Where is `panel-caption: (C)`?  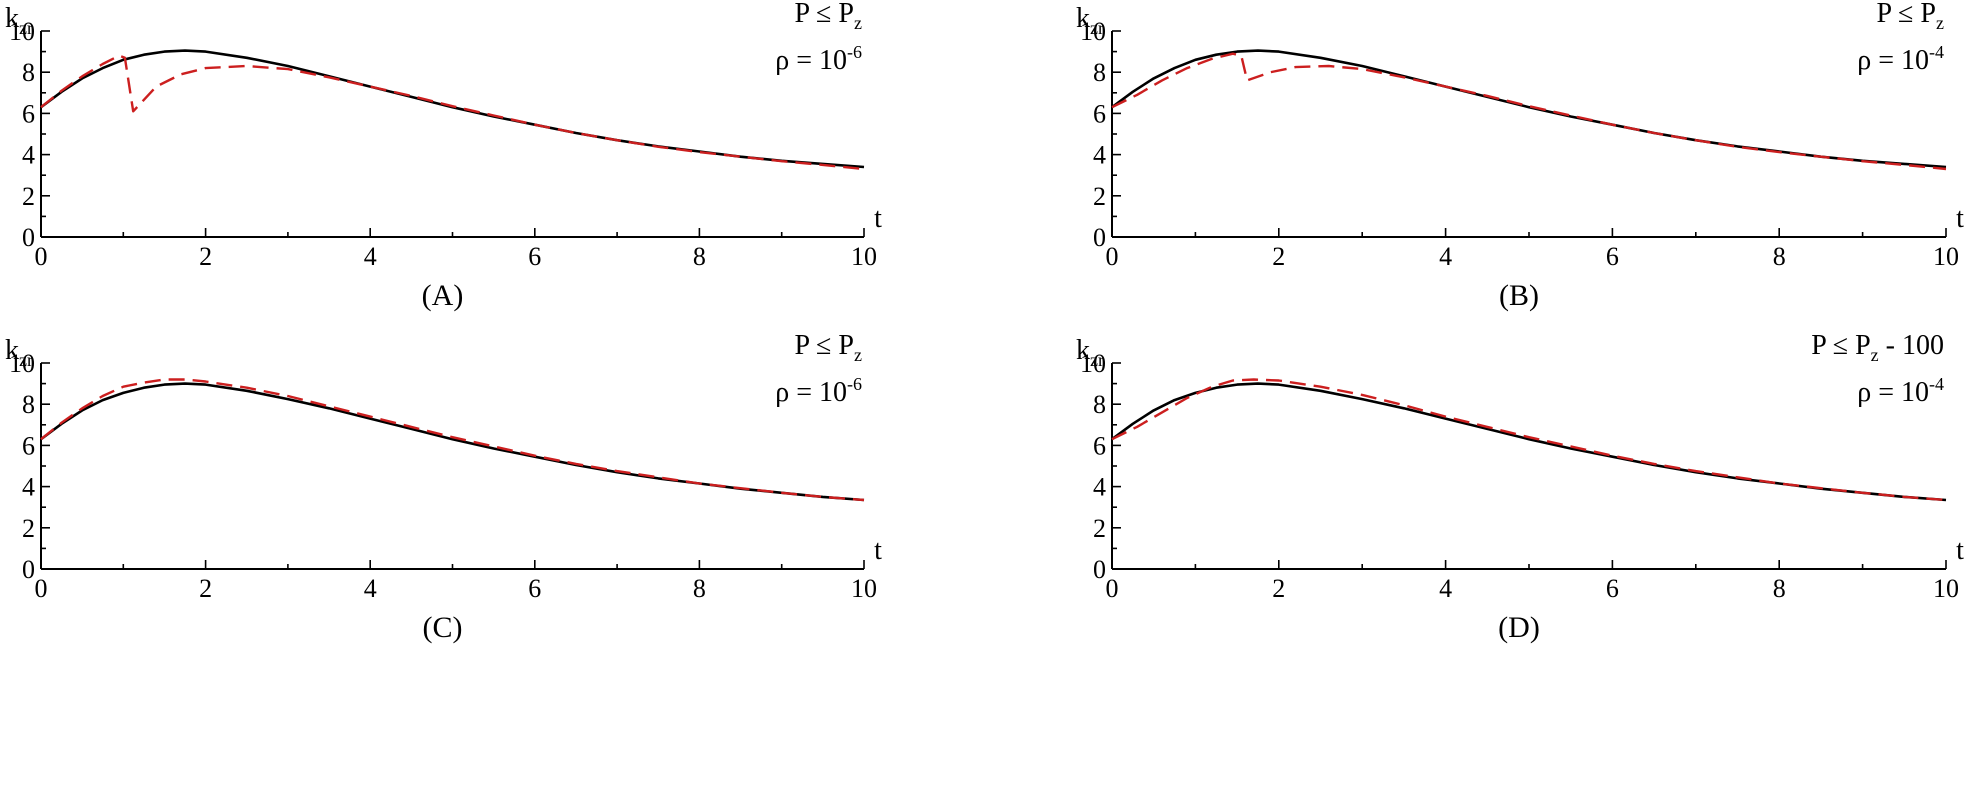 panel-caption: (C) is located at coordinates (443, 627).